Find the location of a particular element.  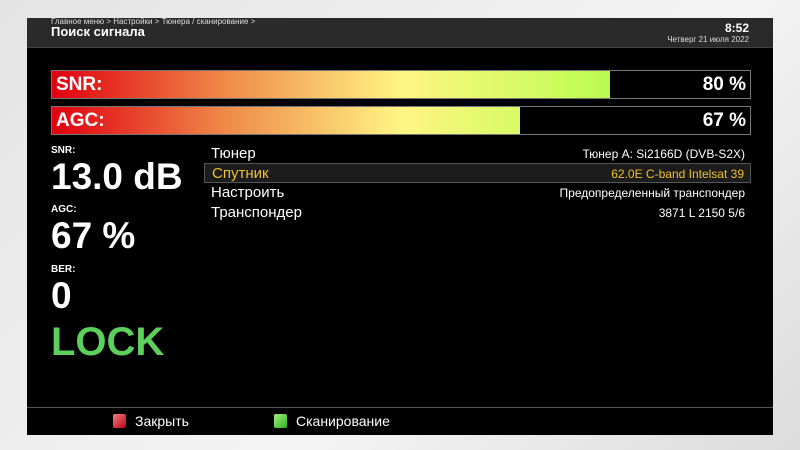

footer: Закрыть Сканирование is located at coordinates (400, 421).